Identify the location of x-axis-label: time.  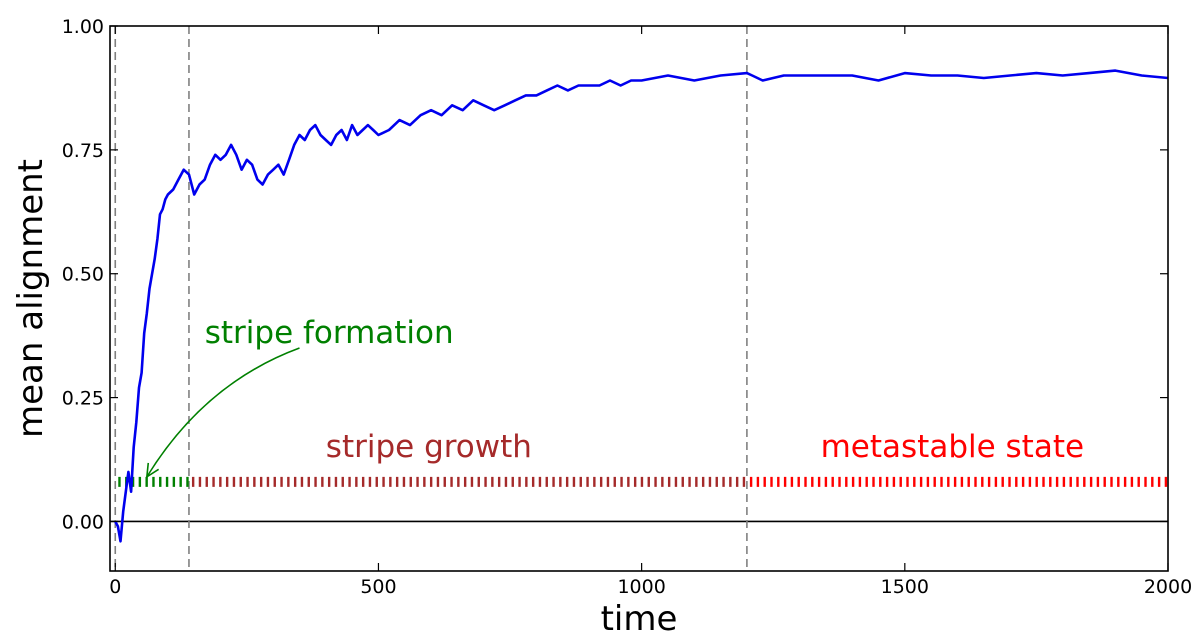
(639, 615).